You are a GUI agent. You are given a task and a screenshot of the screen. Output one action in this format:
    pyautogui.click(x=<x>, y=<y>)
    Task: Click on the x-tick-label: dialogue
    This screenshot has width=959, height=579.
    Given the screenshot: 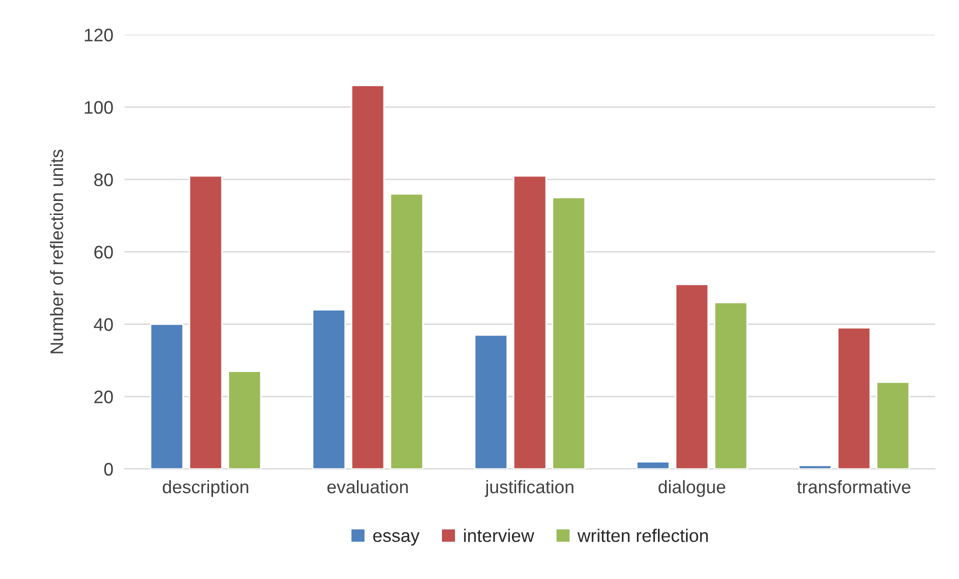 What is the action you would take?
    pyautogui.click(x=692, y=488)
    